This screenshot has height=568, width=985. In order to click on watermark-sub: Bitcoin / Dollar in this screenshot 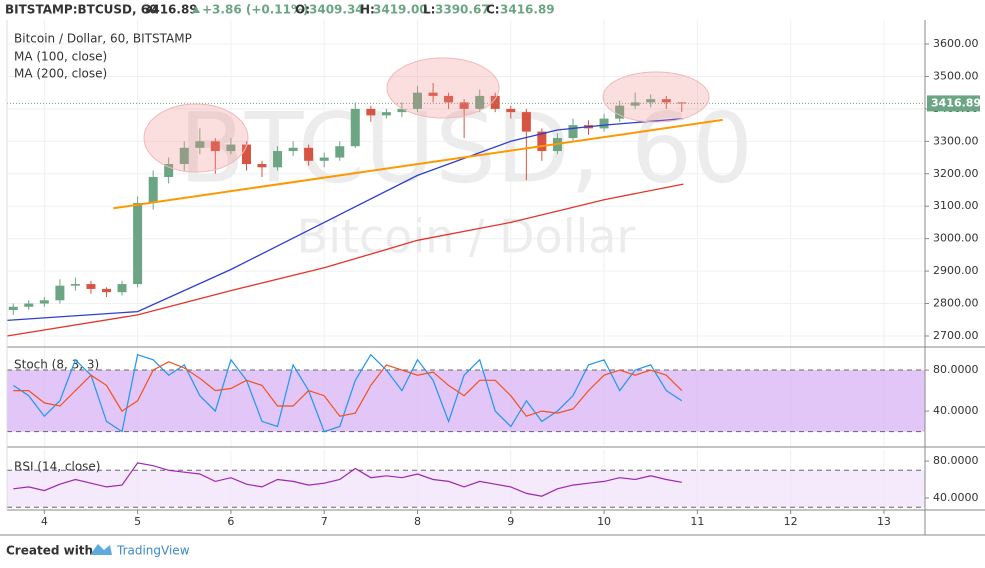, I will do `click(466, 237)`.